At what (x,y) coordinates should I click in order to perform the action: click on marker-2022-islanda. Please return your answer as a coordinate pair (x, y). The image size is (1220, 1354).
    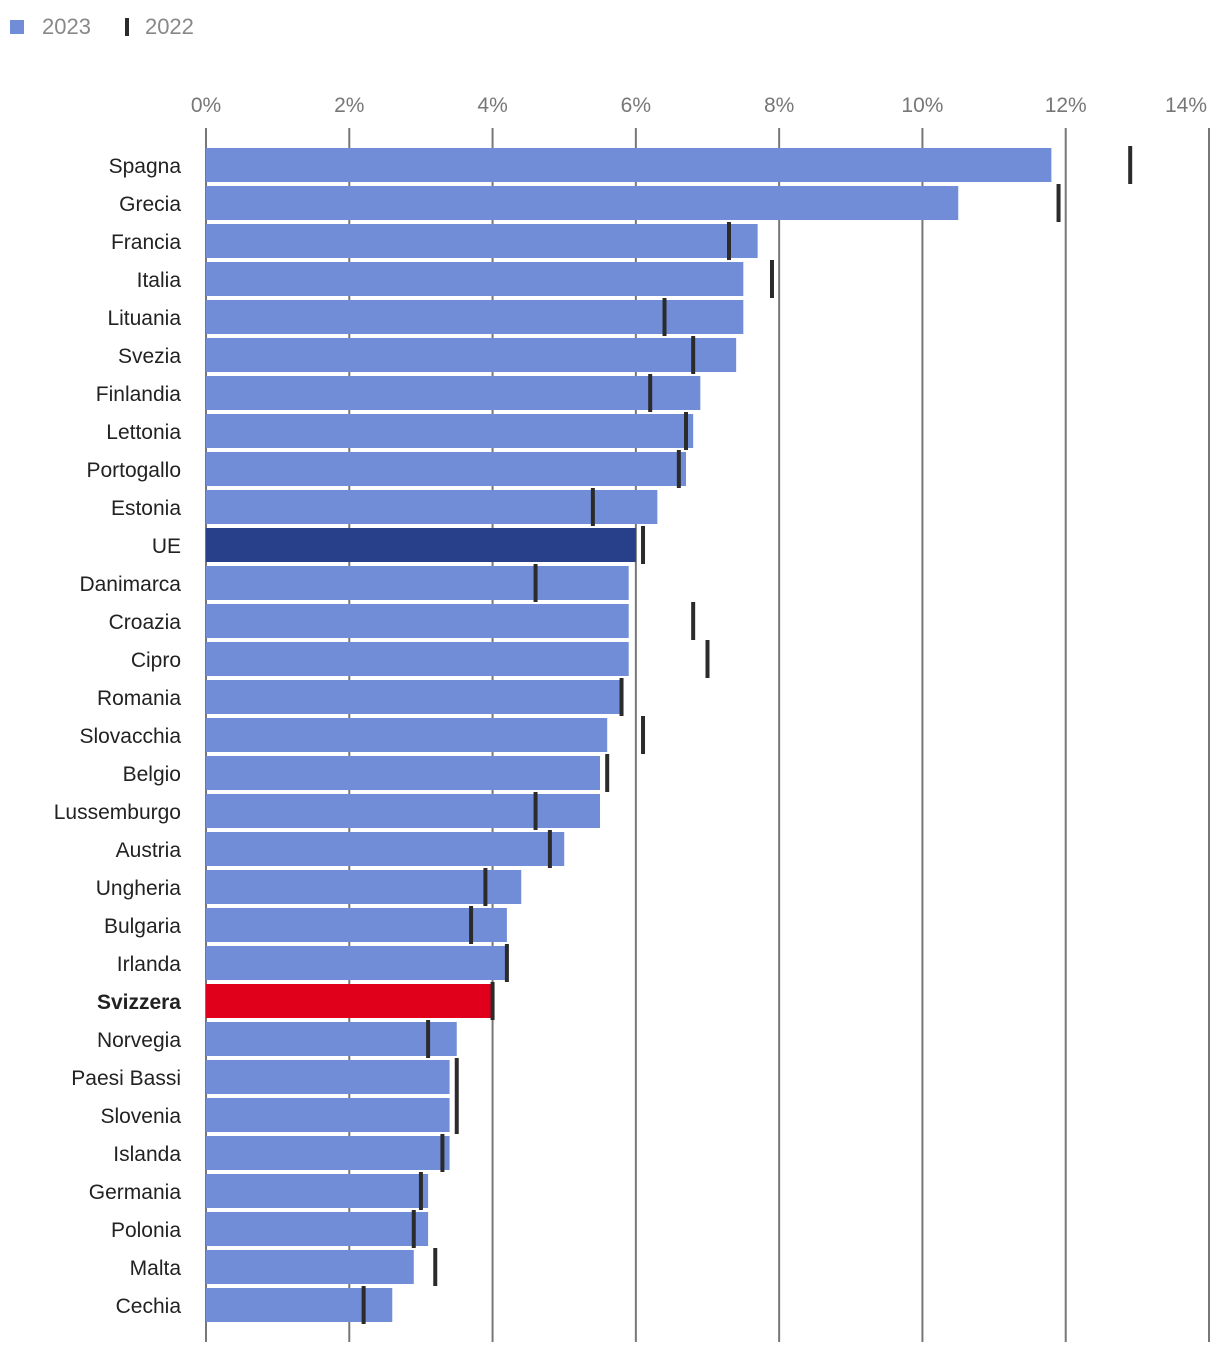
    Looking at the image, I should click on (442, 1153).